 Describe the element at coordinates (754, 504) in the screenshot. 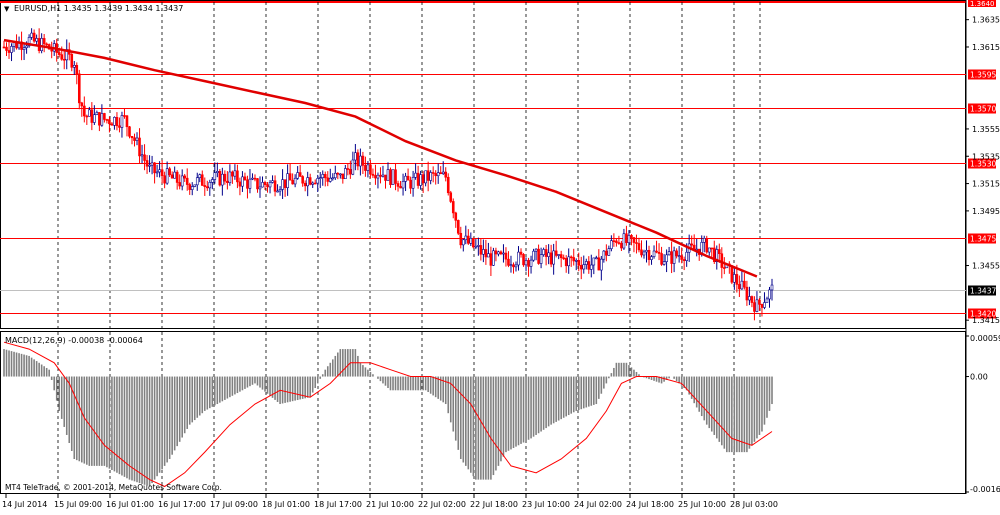

I see `x-tick-label: 28 Jul 03:00` at that location.